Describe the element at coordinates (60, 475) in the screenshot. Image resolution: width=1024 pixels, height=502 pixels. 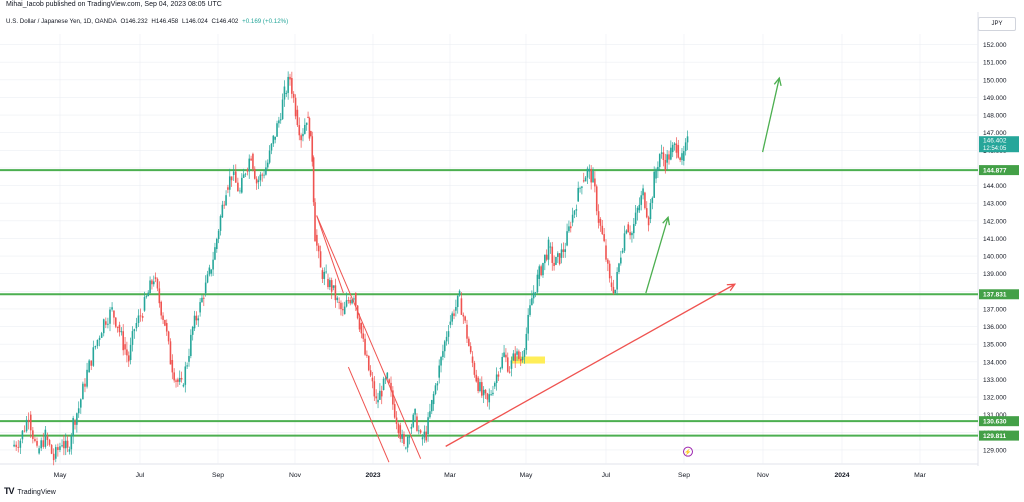
I see `time-tick-label: May` at that location.